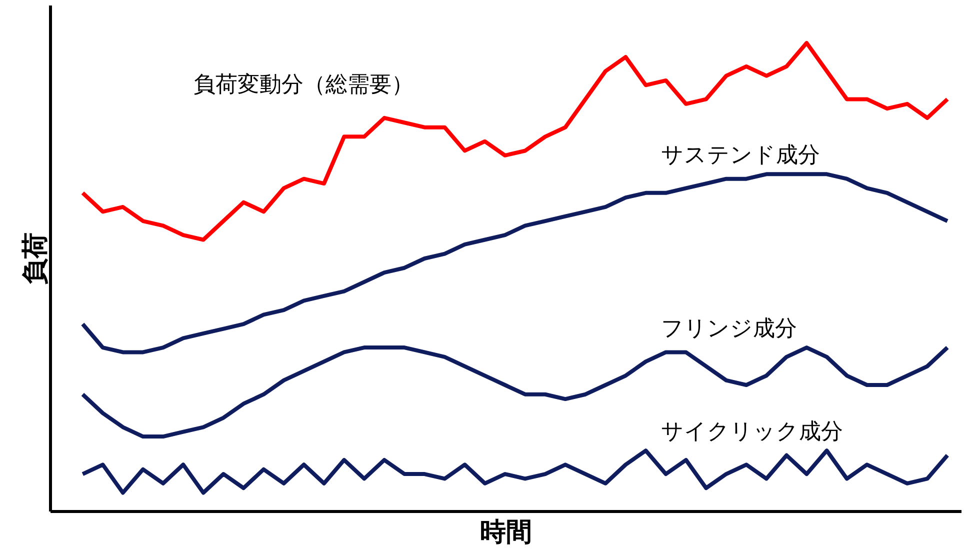 Image resolution: width=966 pixels, height=556 pixels. What do you see at coordinates (740, 155) in the screenshot?
I see `series-label: サステンド成分` at bounding box center [740, 155].